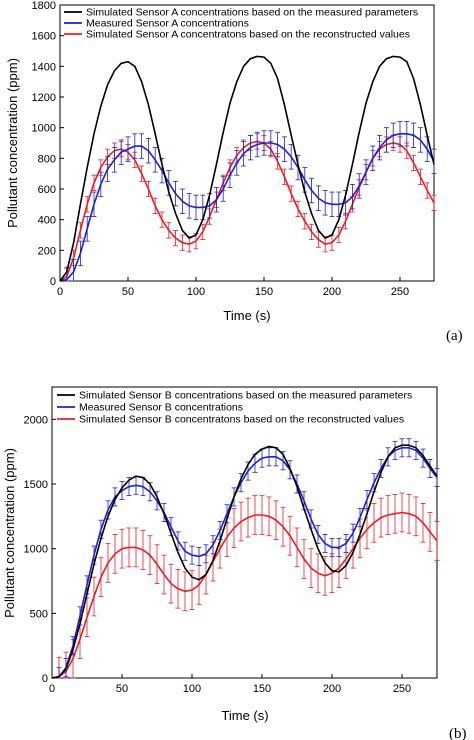  I want to click on y-axis-ticks: 0 200 400 600 800 1000 1200 1400 1600 1800, so click(48, 144).